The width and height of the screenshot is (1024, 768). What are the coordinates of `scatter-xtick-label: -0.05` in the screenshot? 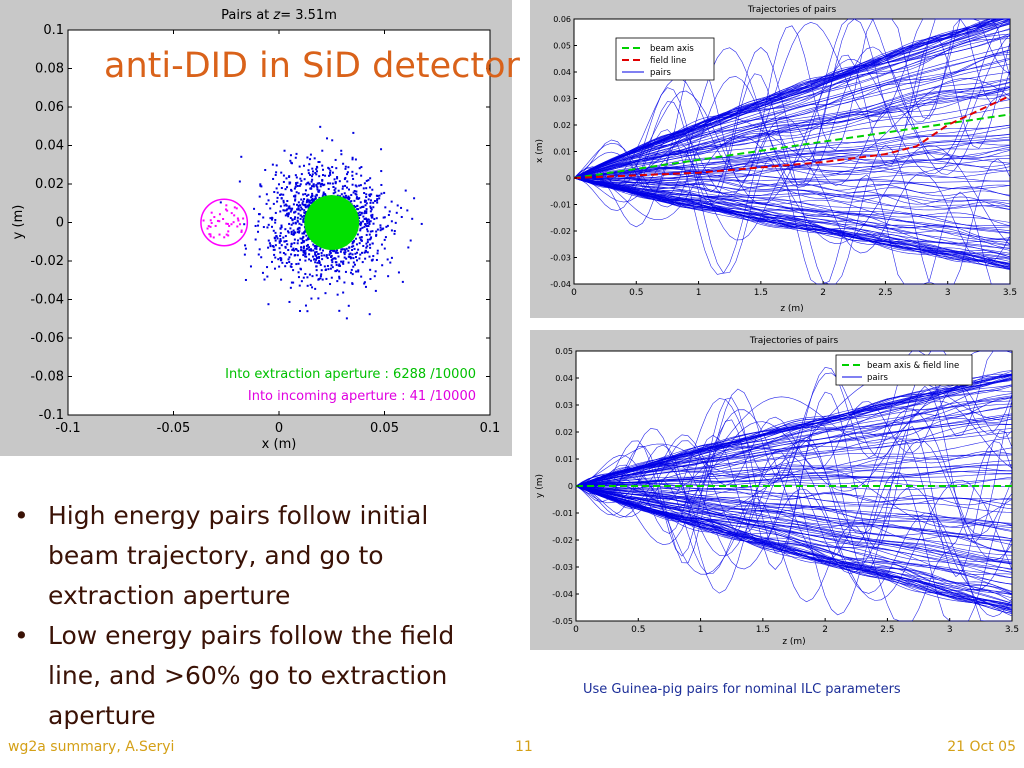 It's located at (174, 428).